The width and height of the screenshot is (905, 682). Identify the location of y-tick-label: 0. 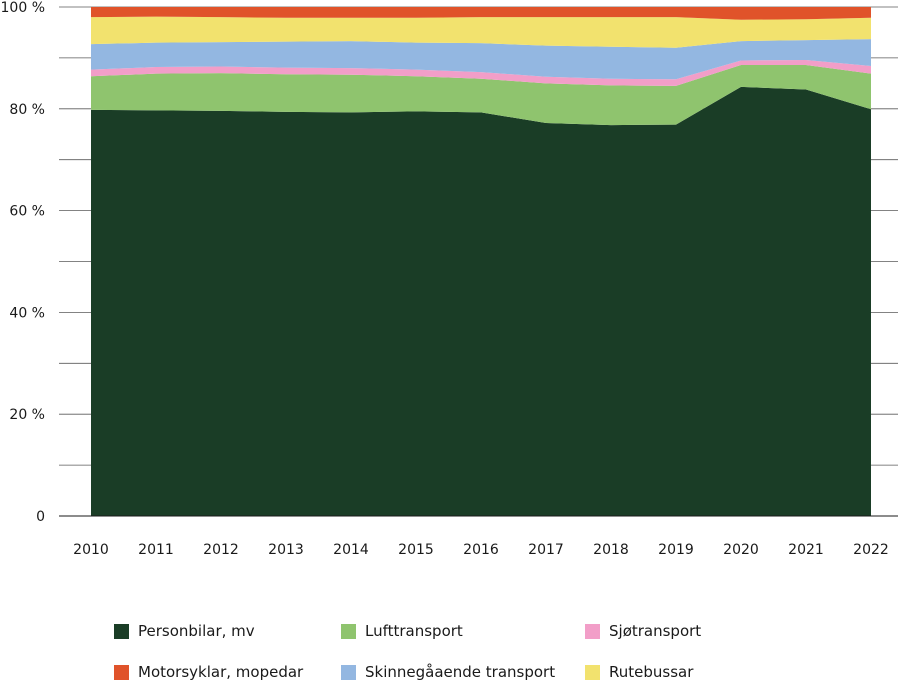
(40, 517).